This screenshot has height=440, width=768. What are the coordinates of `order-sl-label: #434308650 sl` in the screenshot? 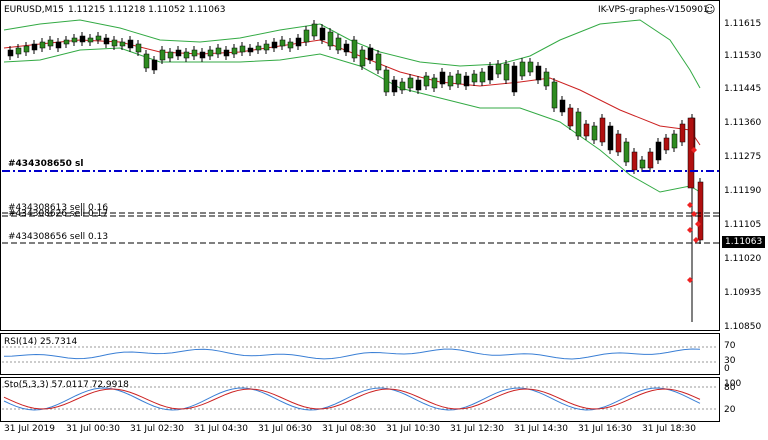 It's located at (46, 164).